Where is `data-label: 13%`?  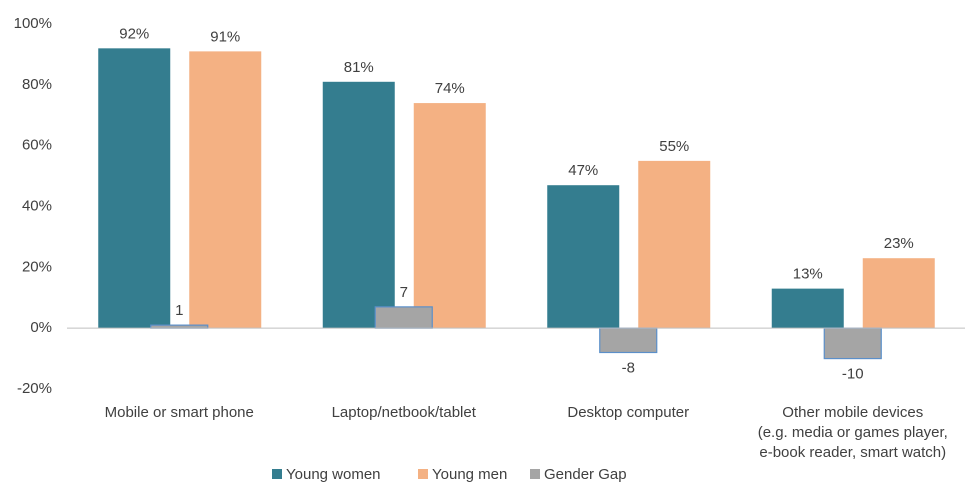 data-label: 13% is located at coordinates (808, 274).